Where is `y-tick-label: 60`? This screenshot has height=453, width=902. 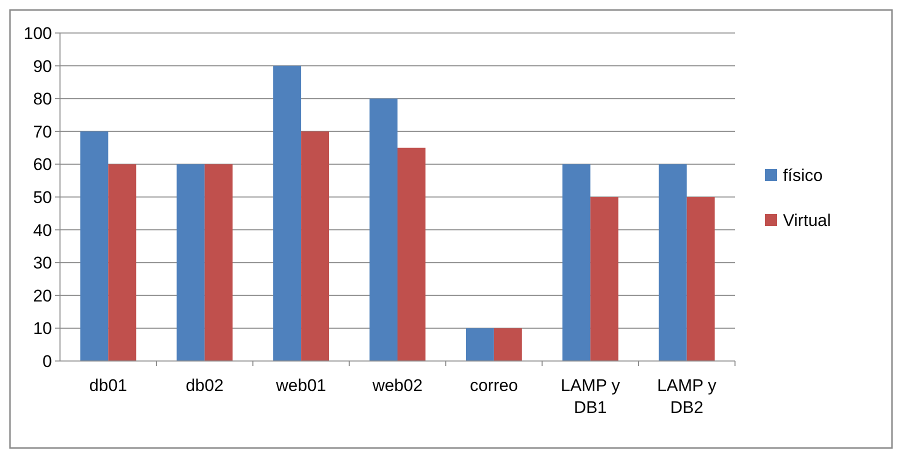 y-tick-label: 60 is located at coordinates (42, 164).